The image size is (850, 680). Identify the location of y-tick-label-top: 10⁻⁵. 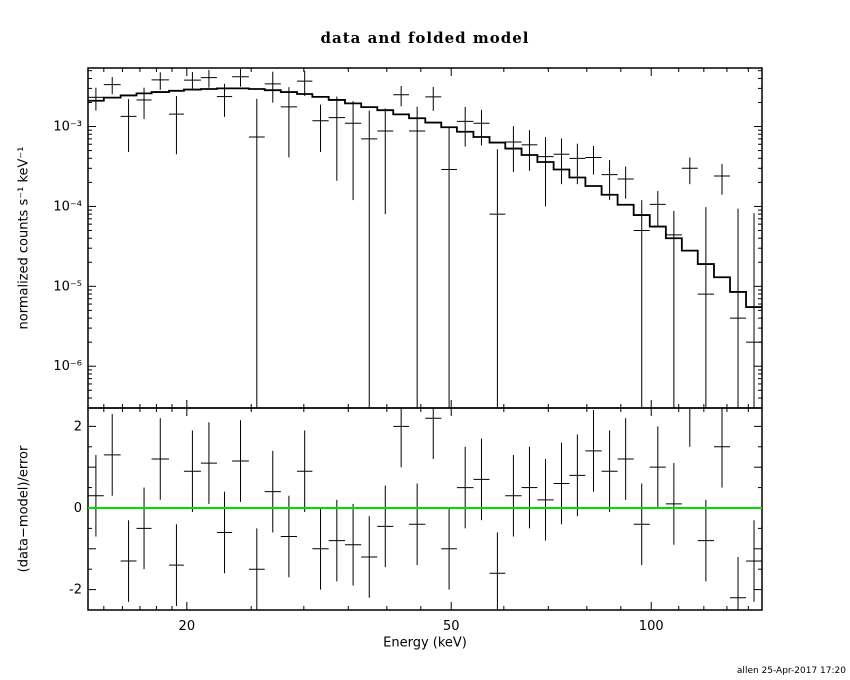
(67, 286).